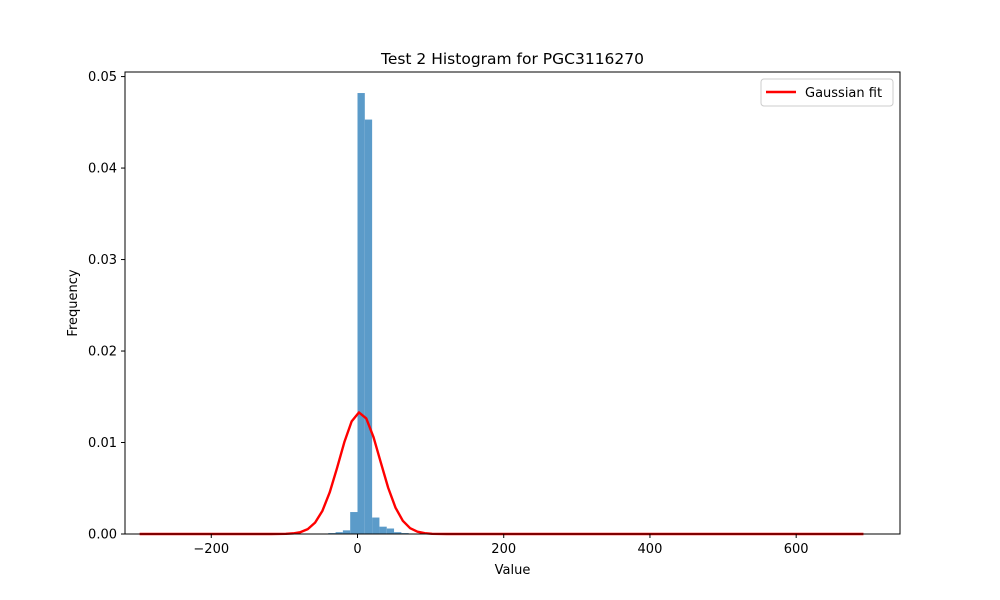 This screenshot has height=600, width=1000. I want to click on y-tick-label: 0.03, so click(102, 260).